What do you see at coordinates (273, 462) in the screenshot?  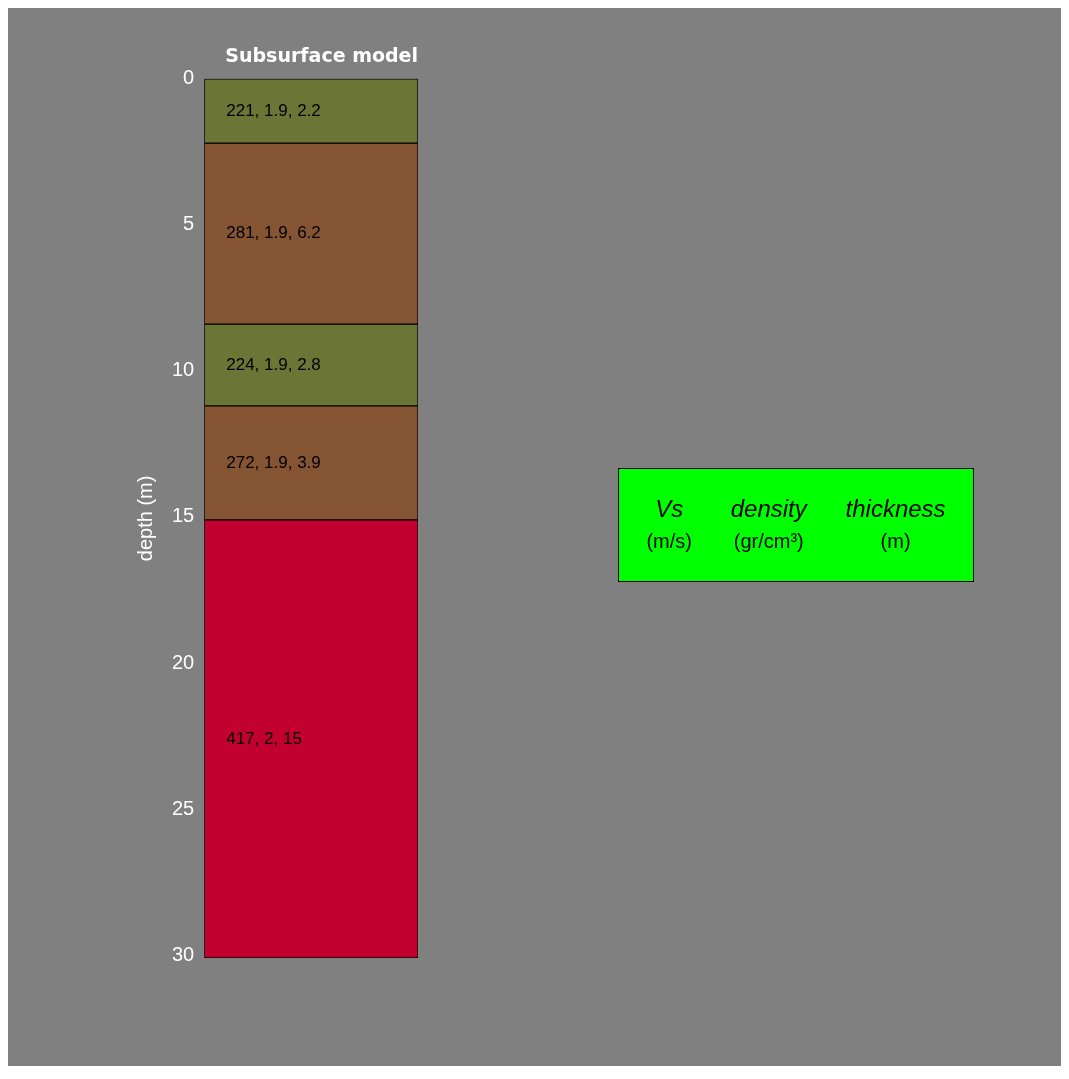 I see `data-label: 272, 1.9, 3.9` at bounding box center [273, 462].